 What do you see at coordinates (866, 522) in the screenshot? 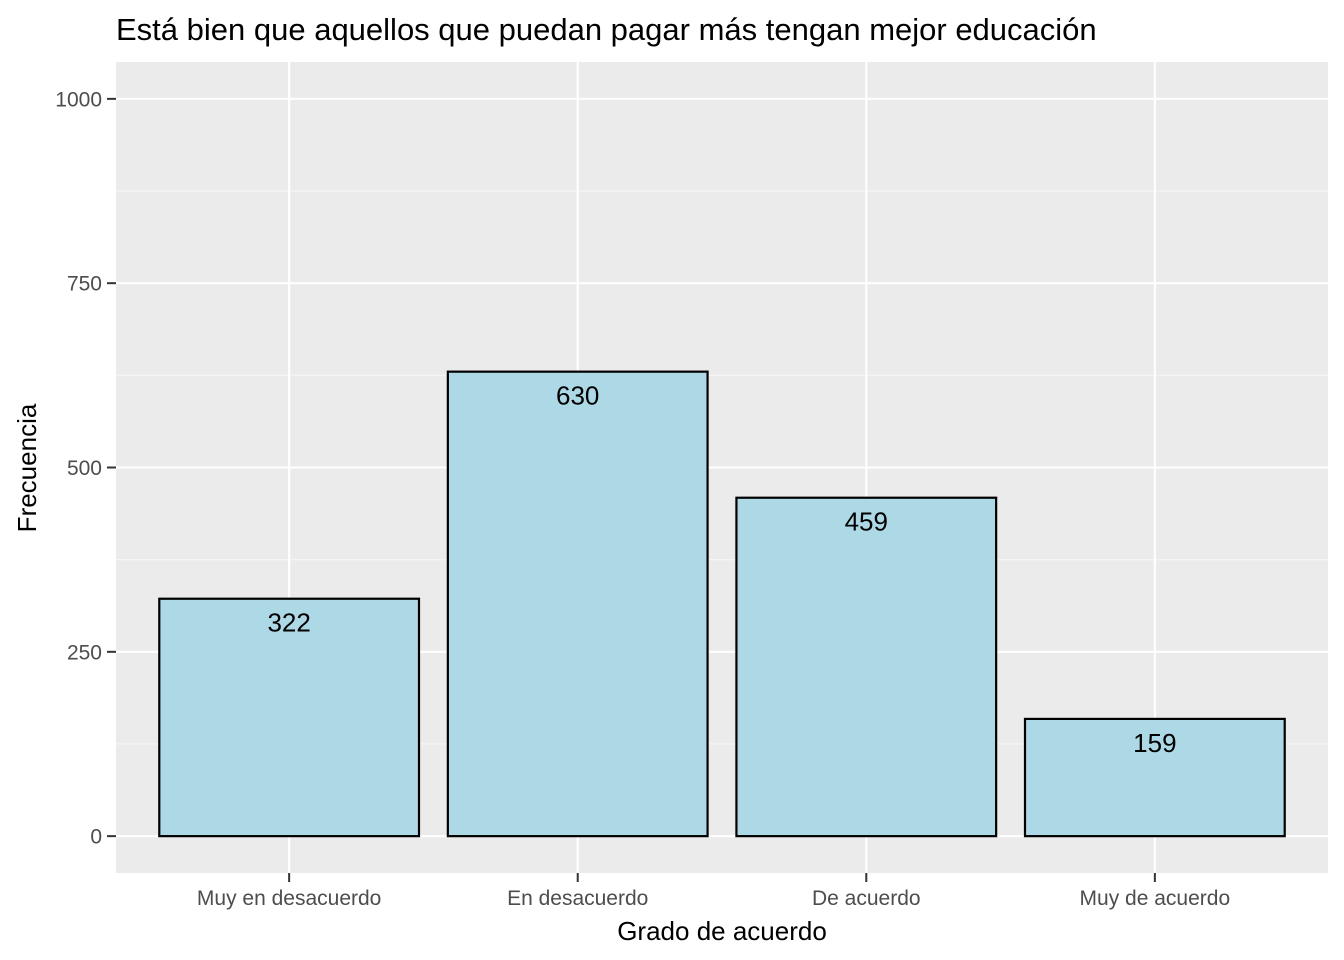
I see `data-label: 459` at bounding box center [866, 522].